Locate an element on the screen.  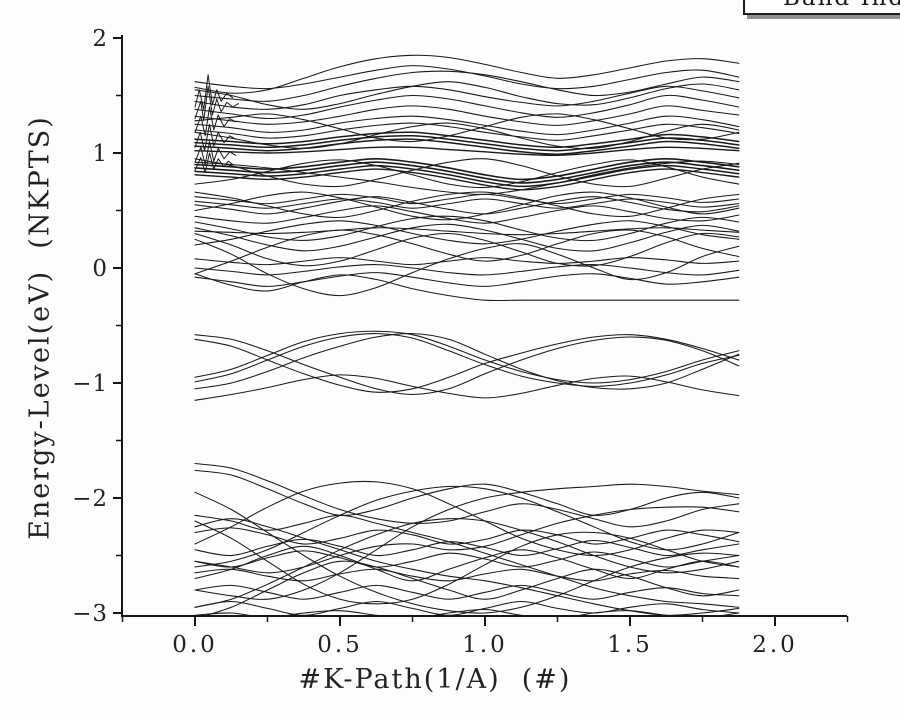
y-tick-label: 0 is located at coordinates (100, 269).